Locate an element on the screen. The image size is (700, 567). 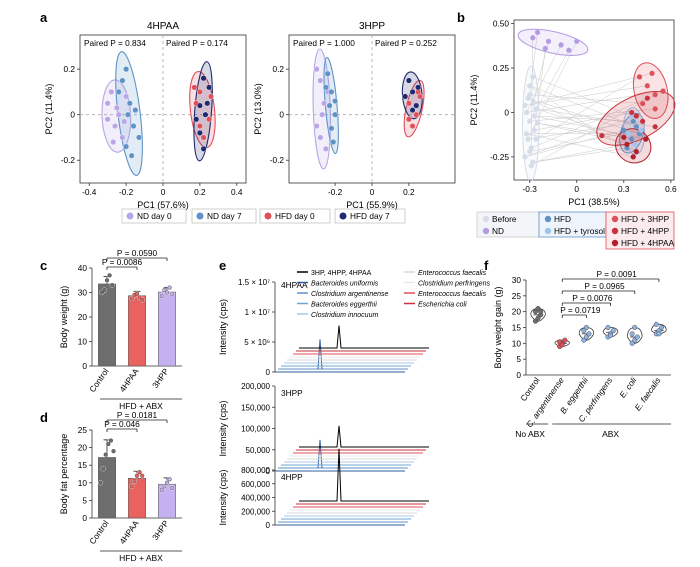
y-tick-label: 0.2 is located at coordinates (278, 69).